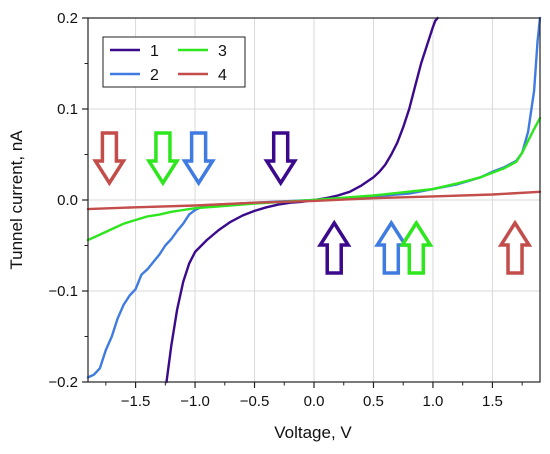  What do you see at coordinates (433, 401) in the screenshot?
I see `x-tick-label: 1.0` at bounding box center [433, 401].